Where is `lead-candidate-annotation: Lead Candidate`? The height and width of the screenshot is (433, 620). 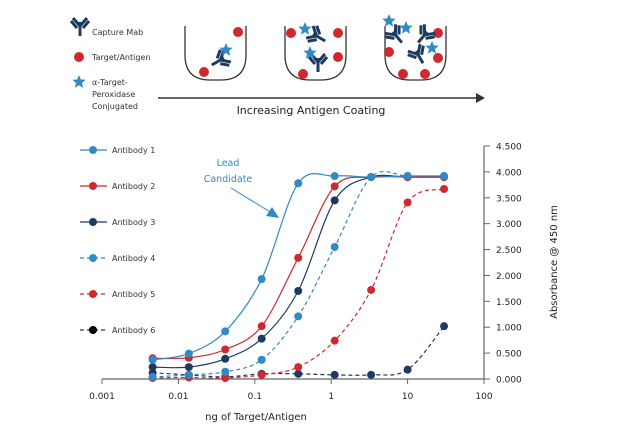 lead-candidate-annotation: Lead Candidate is located at coordinates (241, 188).